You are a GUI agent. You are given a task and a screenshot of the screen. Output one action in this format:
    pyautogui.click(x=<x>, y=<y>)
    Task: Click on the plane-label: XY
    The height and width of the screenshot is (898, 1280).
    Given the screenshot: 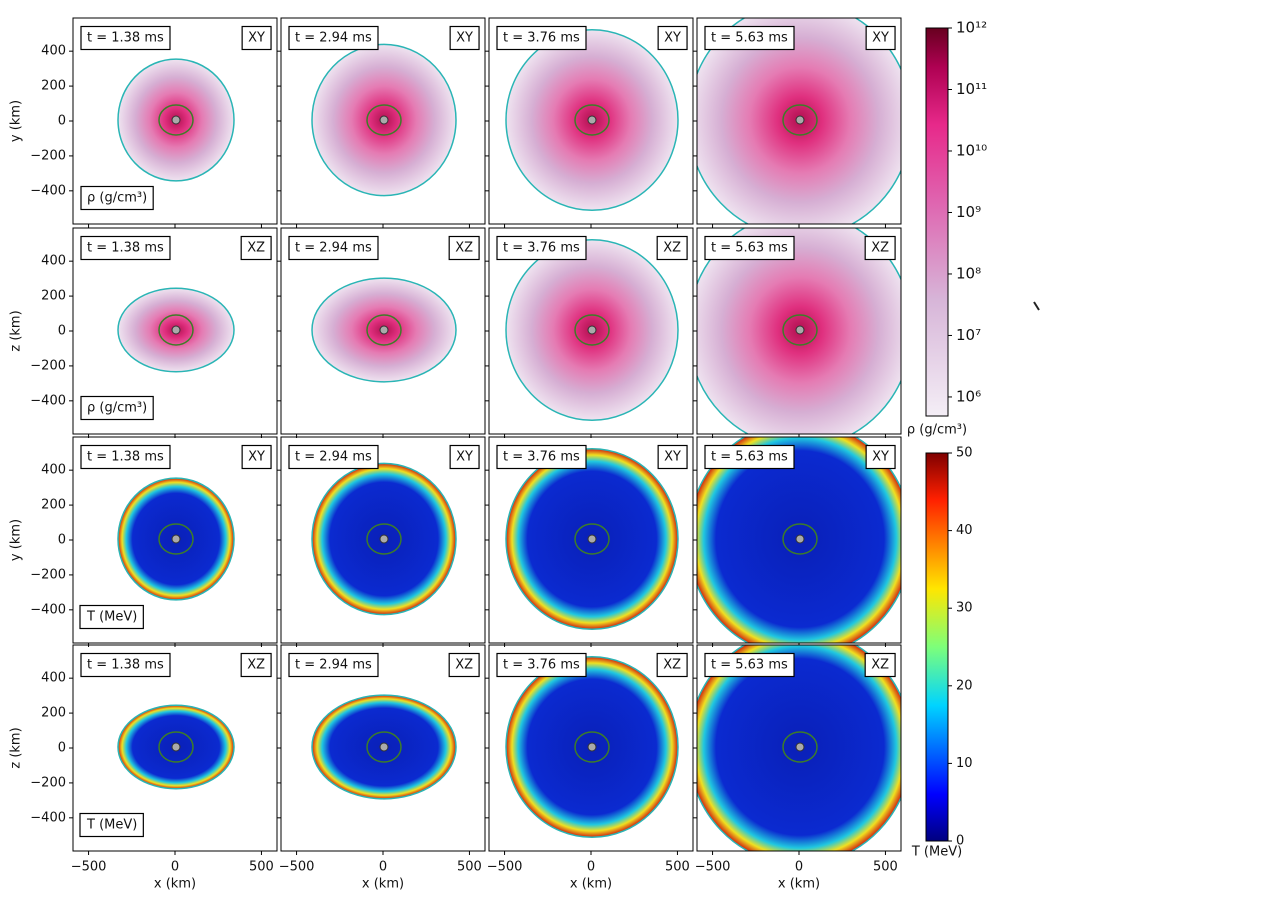 What is the action you would take?
    pyautogui.click(x=672, y=457)
    